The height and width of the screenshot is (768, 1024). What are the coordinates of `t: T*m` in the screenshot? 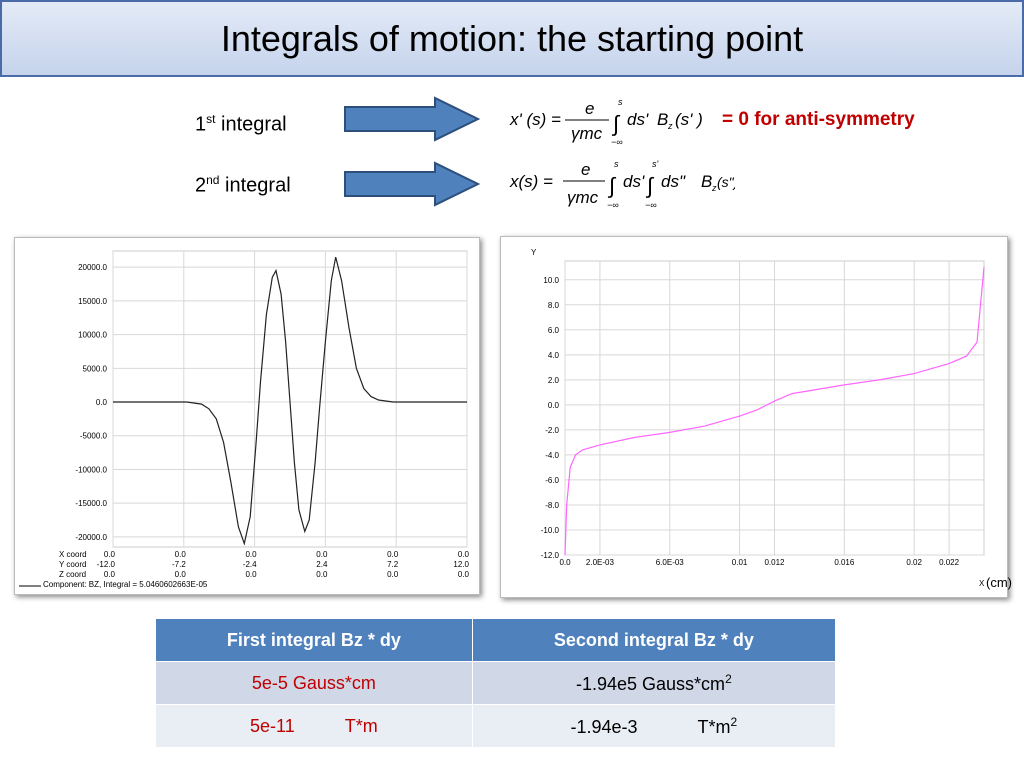 It's located at (714, 726).